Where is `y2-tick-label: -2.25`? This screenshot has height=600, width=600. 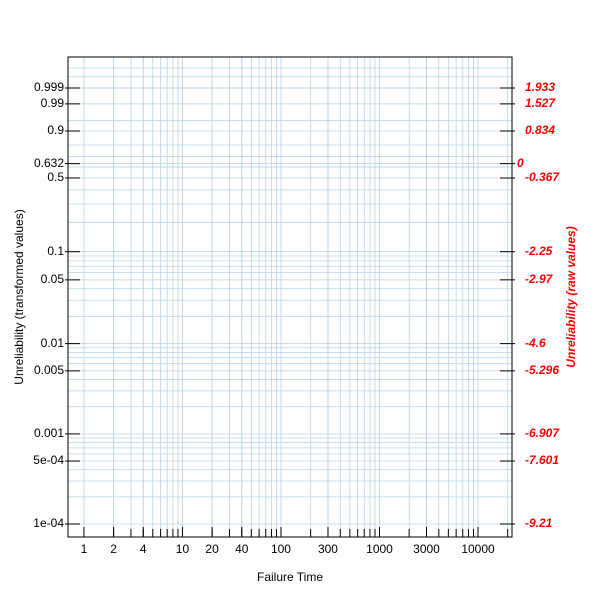 y2-tick-label: -2.25 is located at coordinates (539, 251).